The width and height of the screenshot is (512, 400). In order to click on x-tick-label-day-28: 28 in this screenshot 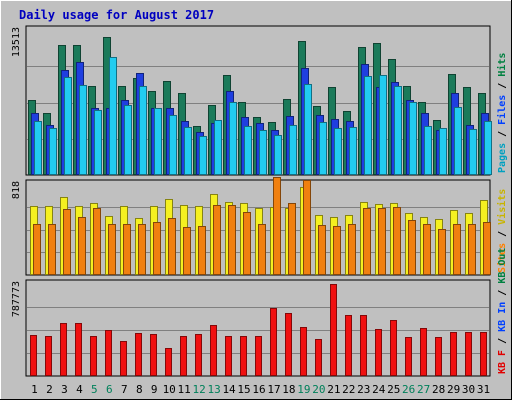, I will do `click(438, 389)`.